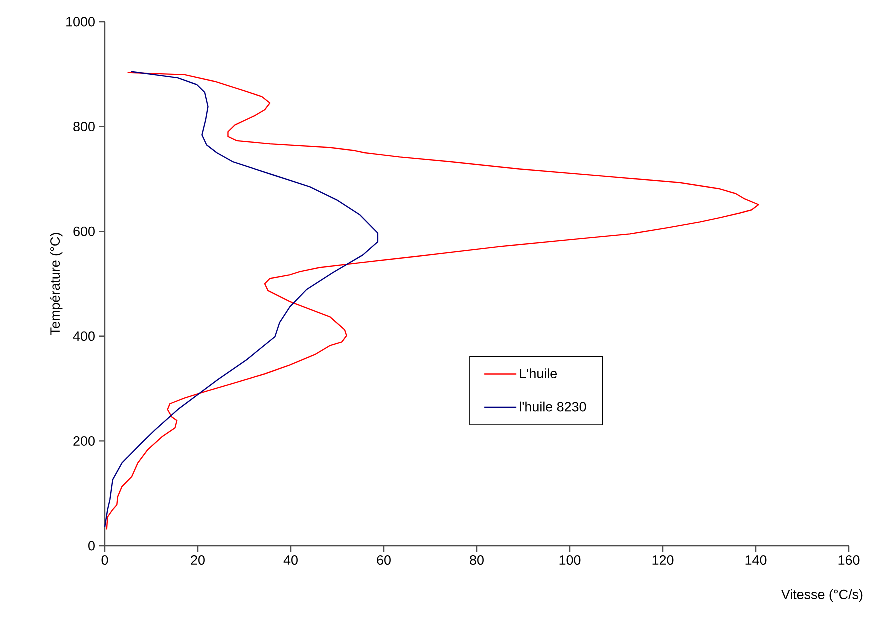 The image size is (871, 644). What do you see at coordinates (756, 561) in the screenshot?
I see `x-tick-label: 140` at bounding box center [756, 561].